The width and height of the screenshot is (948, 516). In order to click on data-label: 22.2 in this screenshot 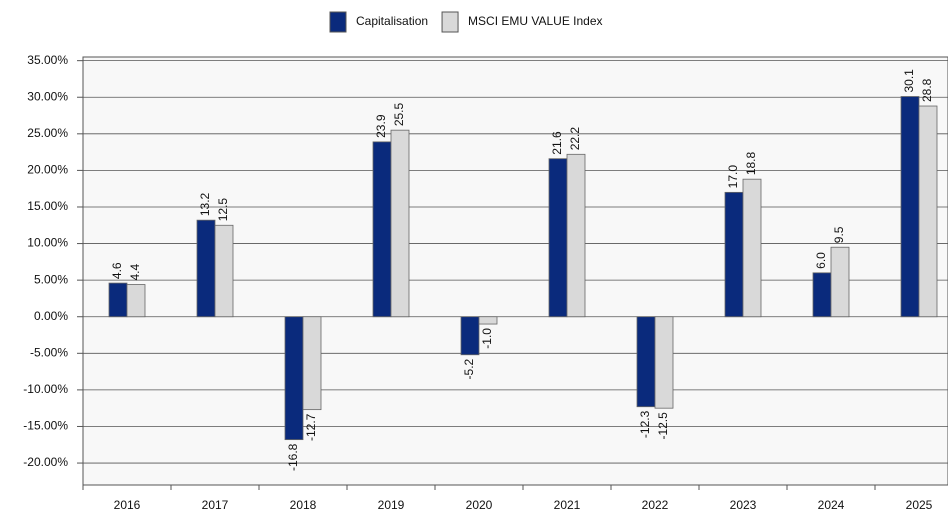, I will do `click(575, 139)`.